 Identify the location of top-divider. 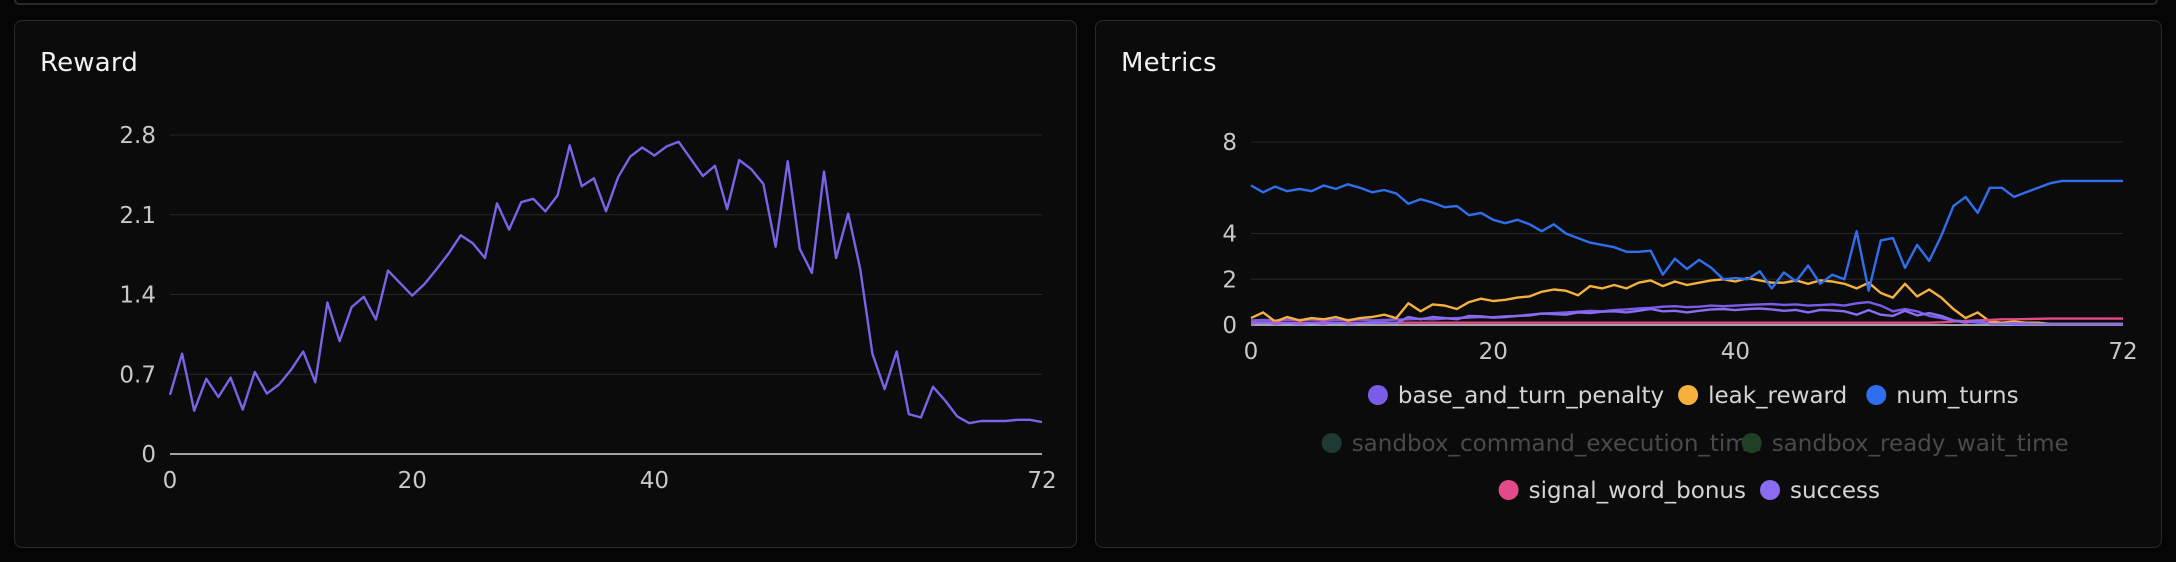
(1086, 2).